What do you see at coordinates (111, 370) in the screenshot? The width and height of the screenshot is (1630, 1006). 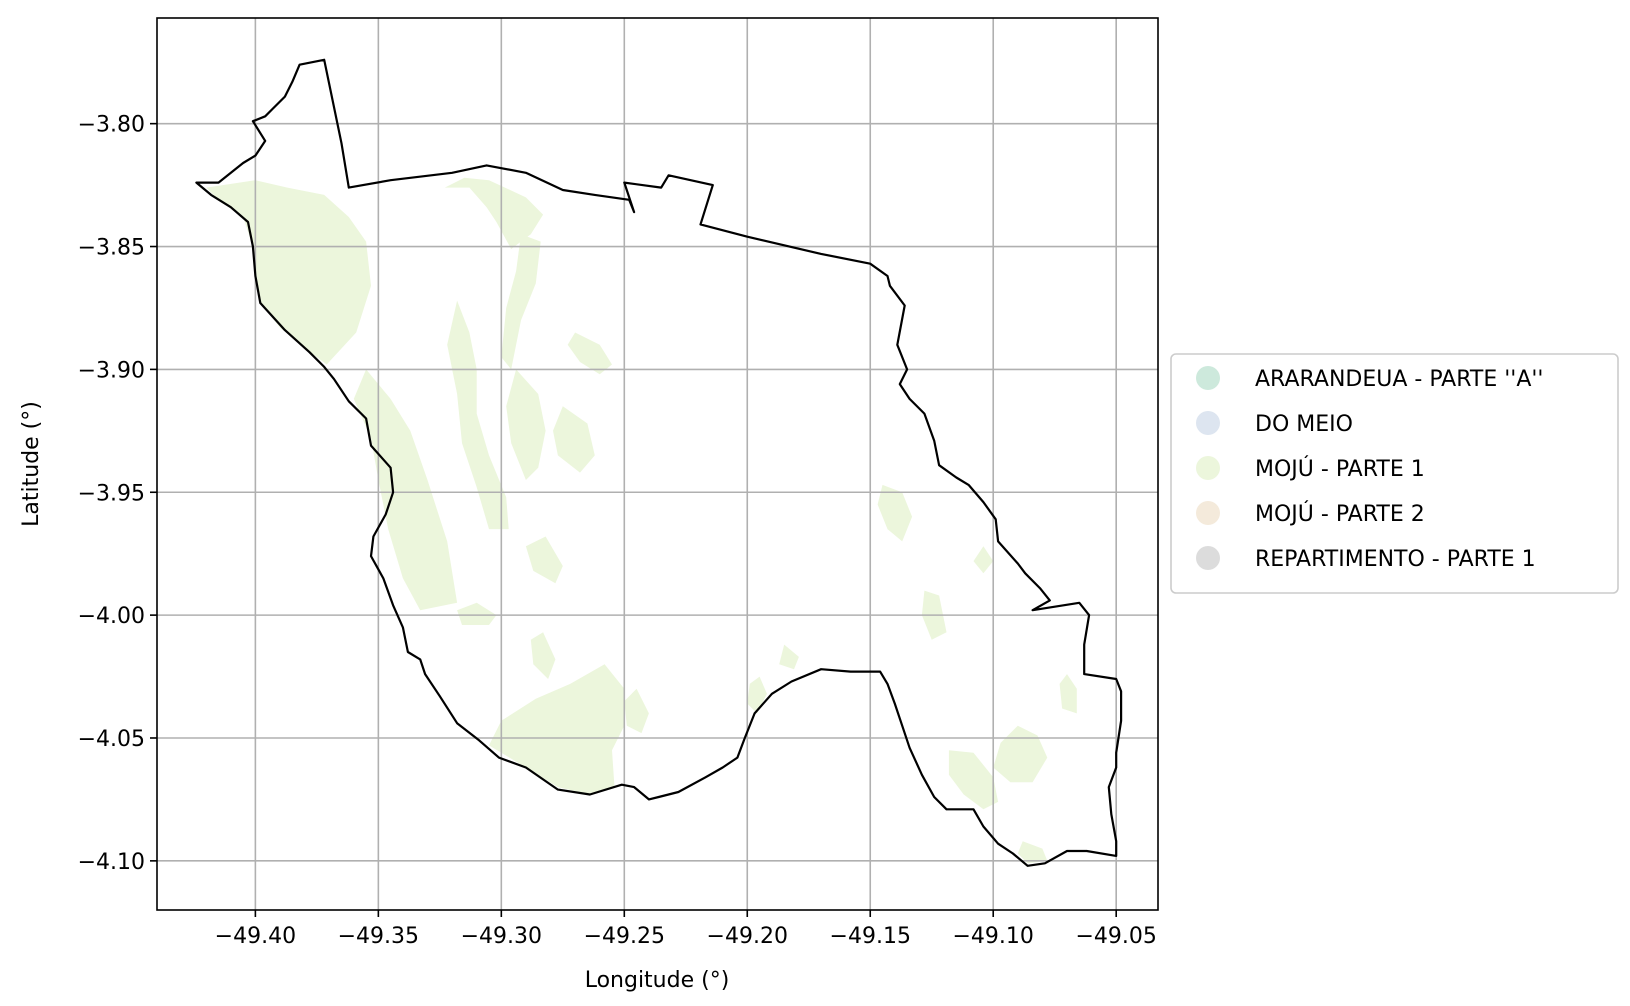 I see `y-tick-label-2: −3.90` at bounding box center [111, 370].